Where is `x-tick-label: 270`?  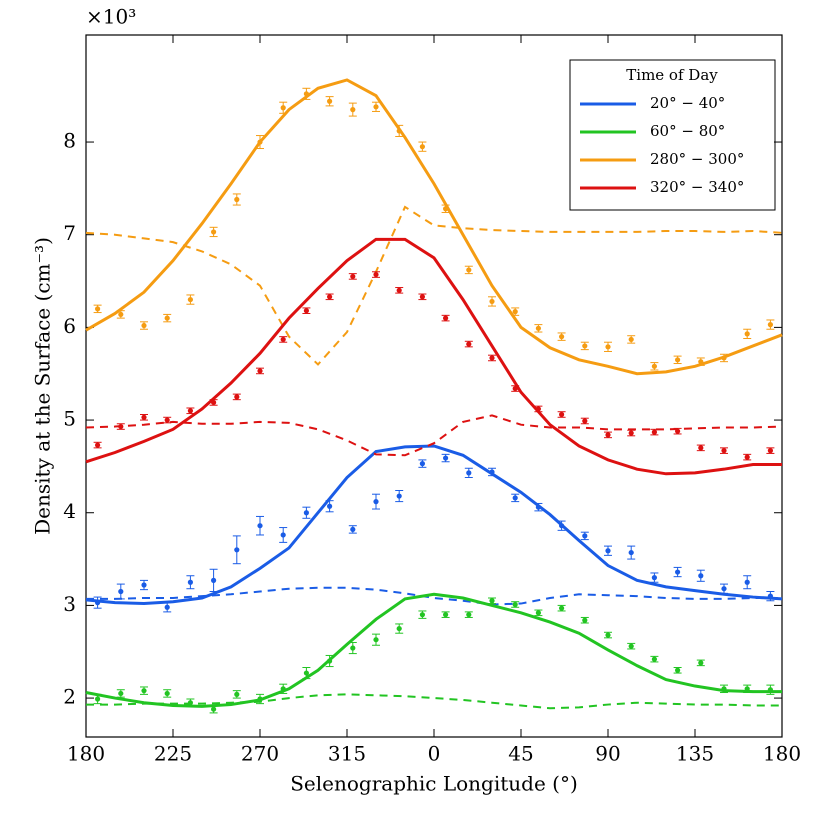 x-tick-label: 270 is located at coordinates (260, 754).